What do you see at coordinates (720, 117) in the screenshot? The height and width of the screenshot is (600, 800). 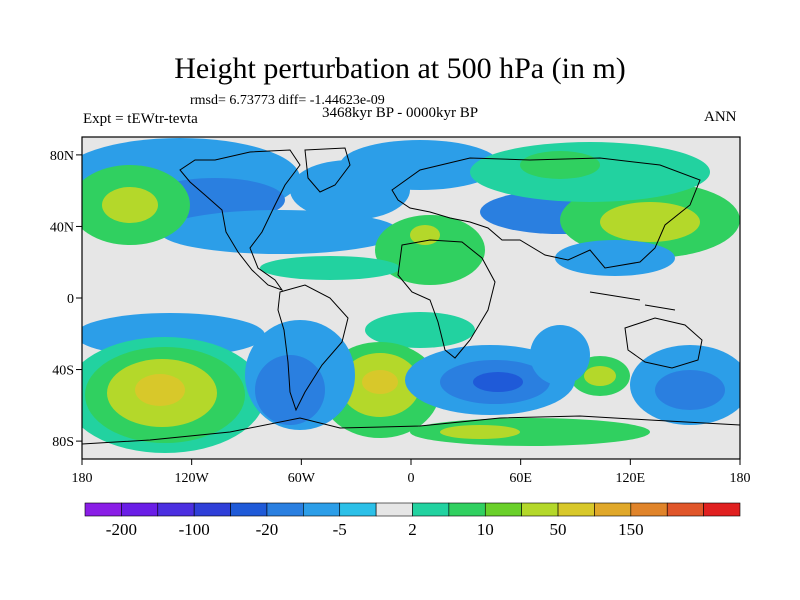 I see `season-label: ANN` at bounding box center [720, 117].